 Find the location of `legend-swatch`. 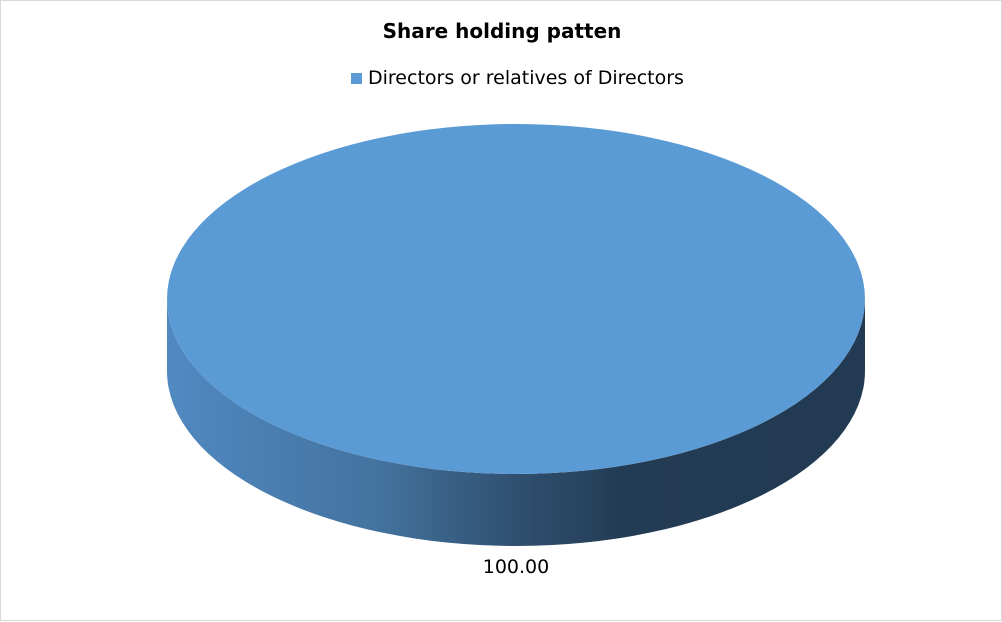

legend-swatch is located at coordinates (356, 78).